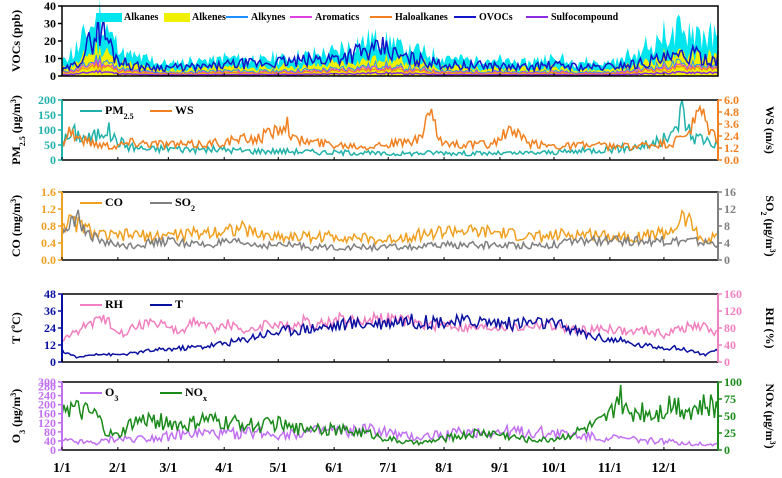 The width and height of the screenshot is (782, 478). I want to click on y-axis-title-4: O3 (μg/m3), so click(18, 416).